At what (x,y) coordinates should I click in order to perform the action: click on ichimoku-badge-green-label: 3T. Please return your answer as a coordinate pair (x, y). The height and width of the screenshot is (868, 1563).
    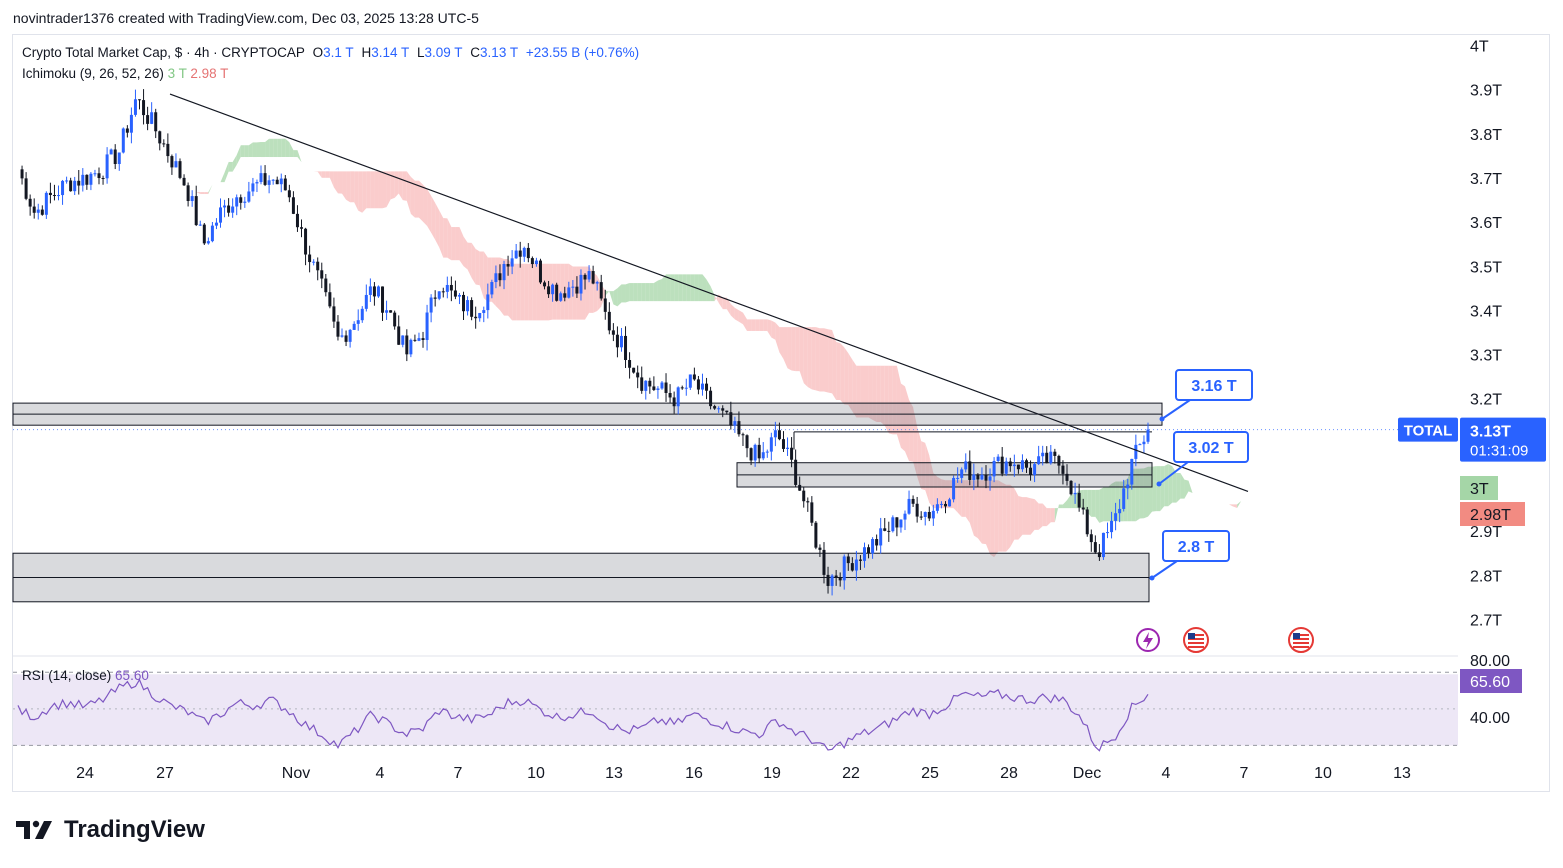
    Looking at the image, I should click on (1479, 489).